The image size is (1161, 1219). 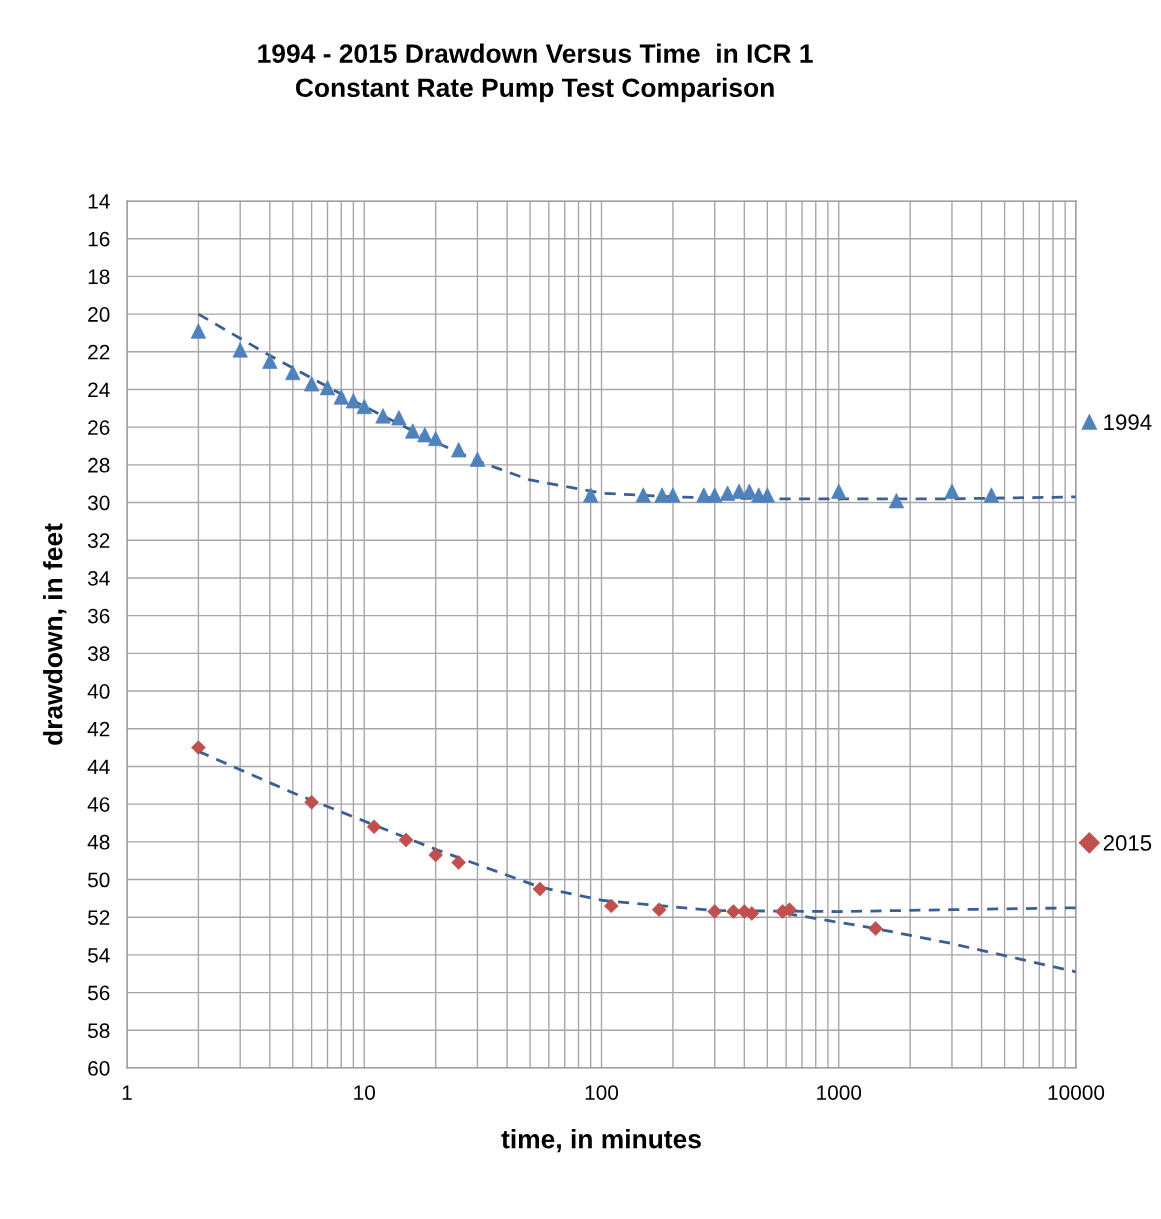 What do you see at coordinates (535, 73) in the screenshot?
I see `chart-title: 1994 - 2015 Drawdown Versus Time in ICR 1 Constant Rate Pump Test Comparison` at bounding box center [535, 73].